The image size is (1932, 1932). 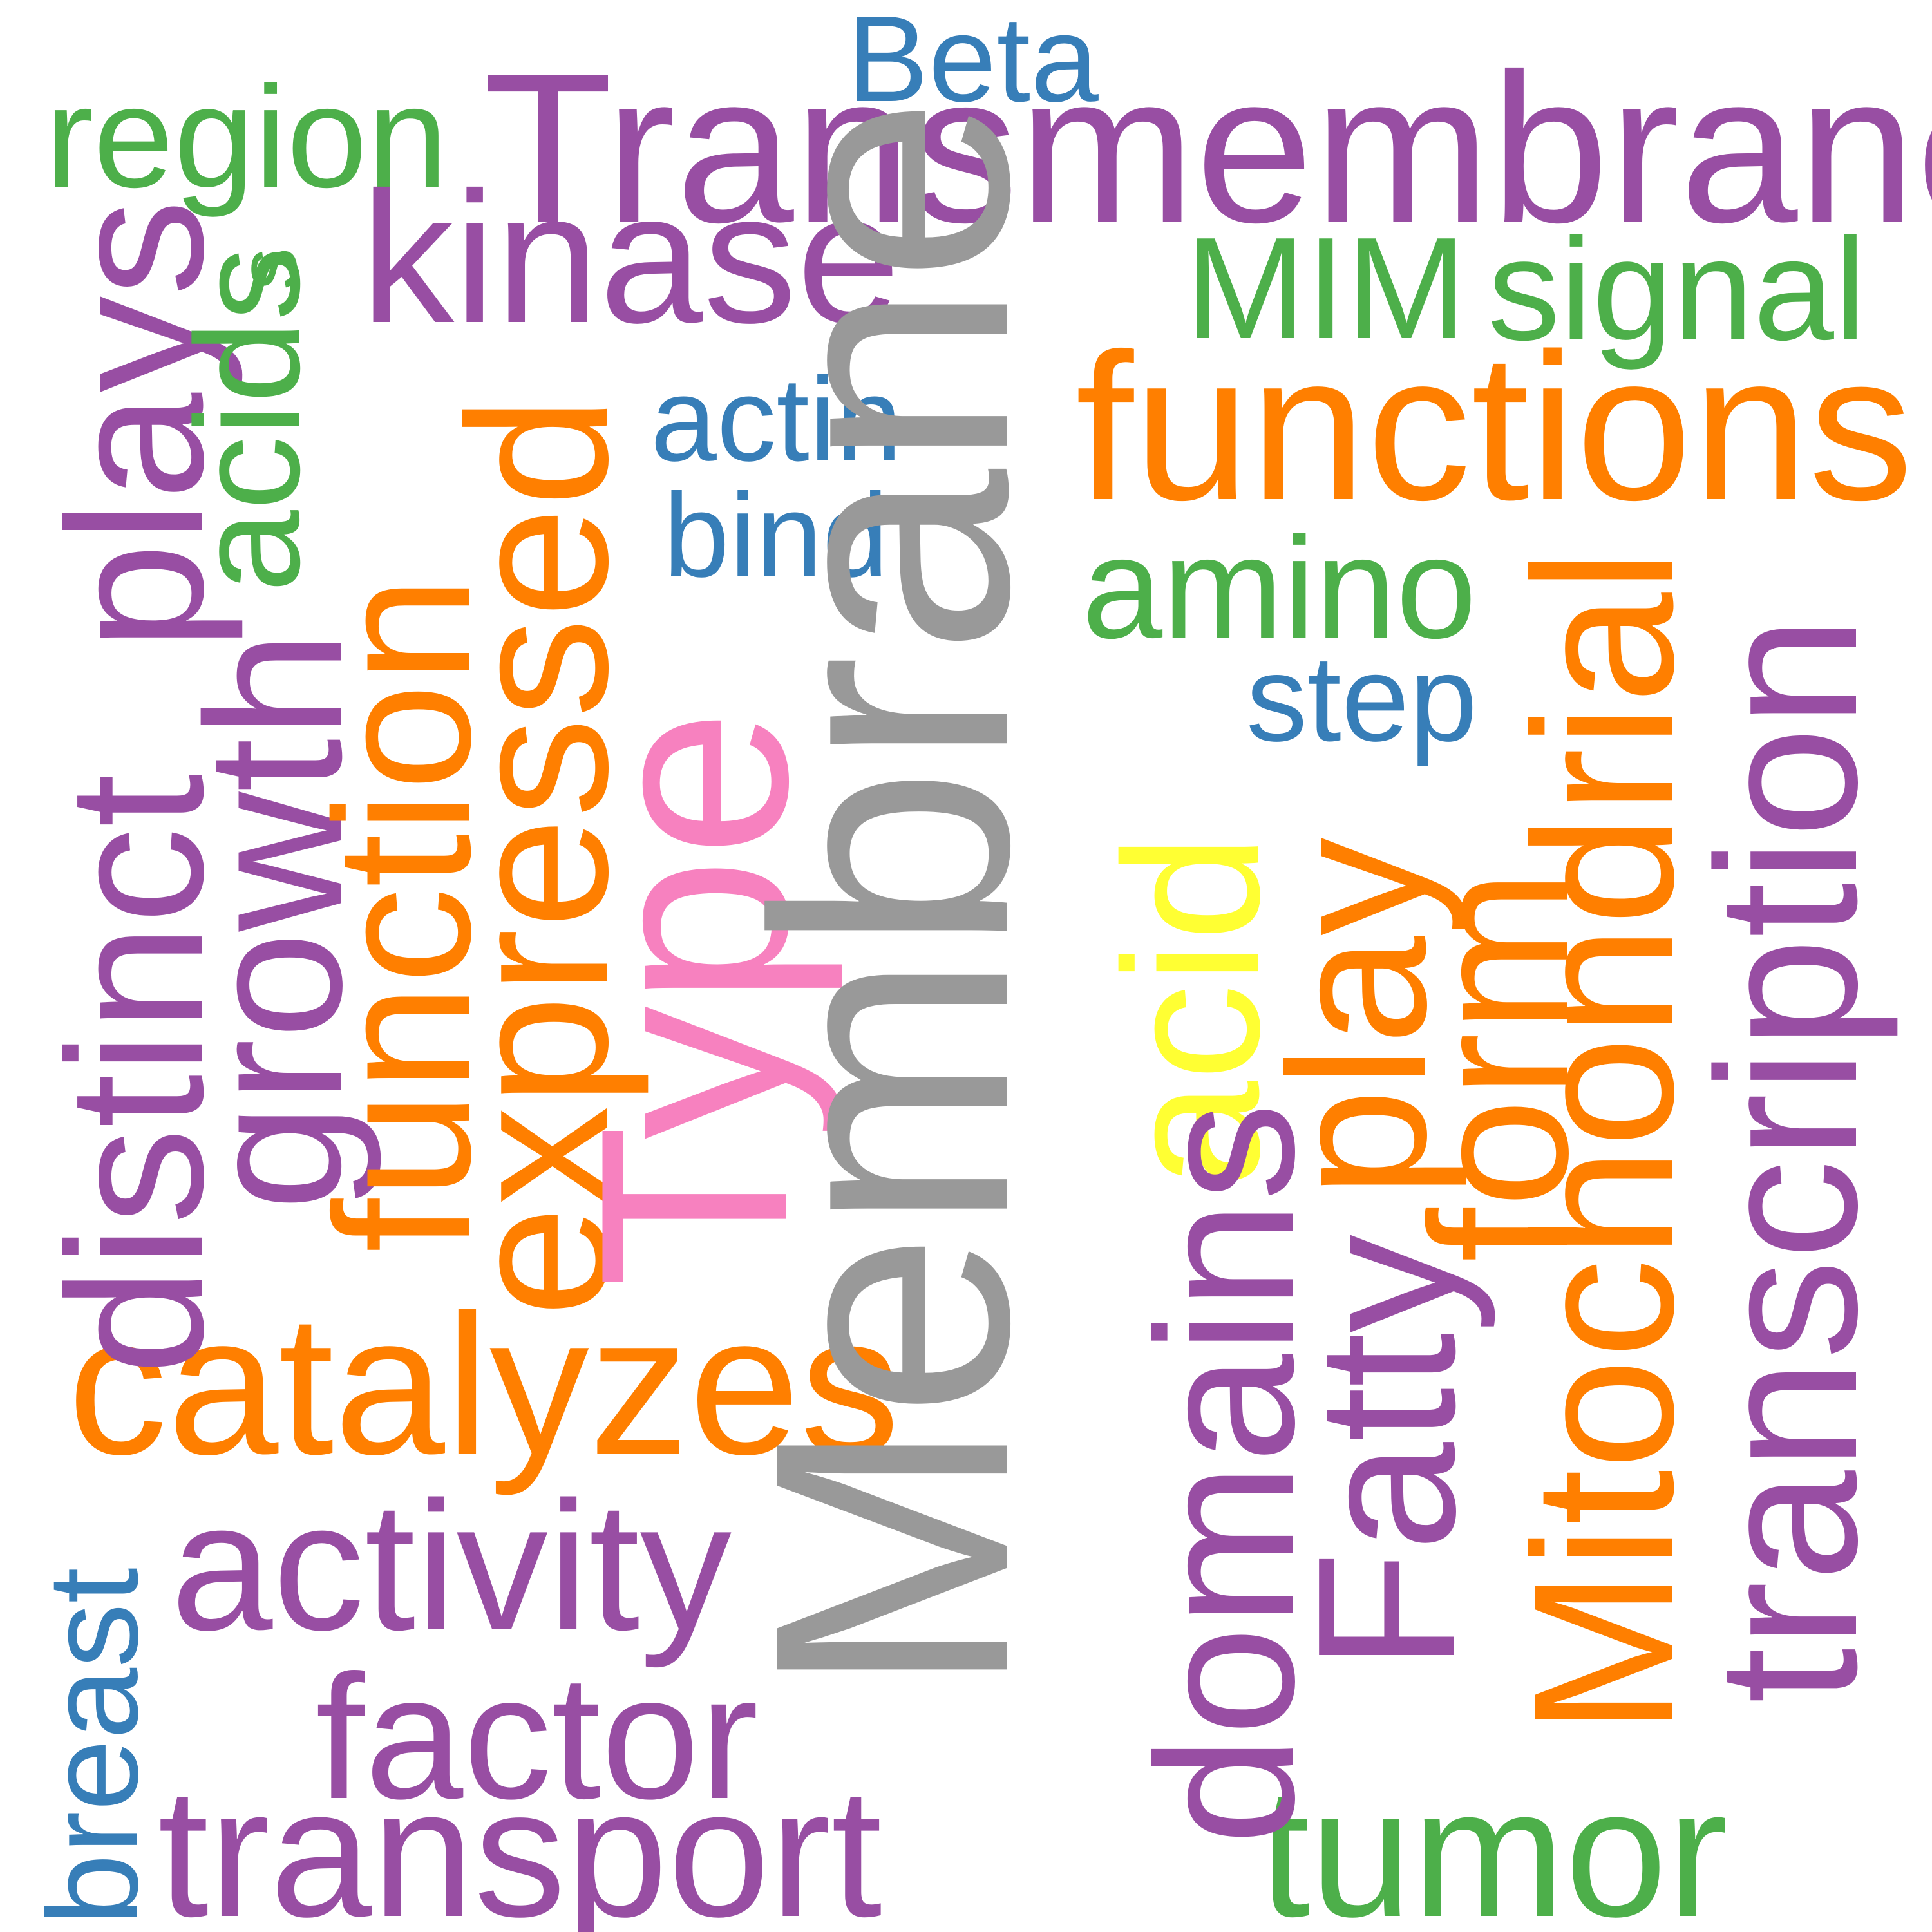 What do you see at coordinates (451, 1566) in the screenshot?
I see `word-activity: activity` at bounding box center [451, 1566].